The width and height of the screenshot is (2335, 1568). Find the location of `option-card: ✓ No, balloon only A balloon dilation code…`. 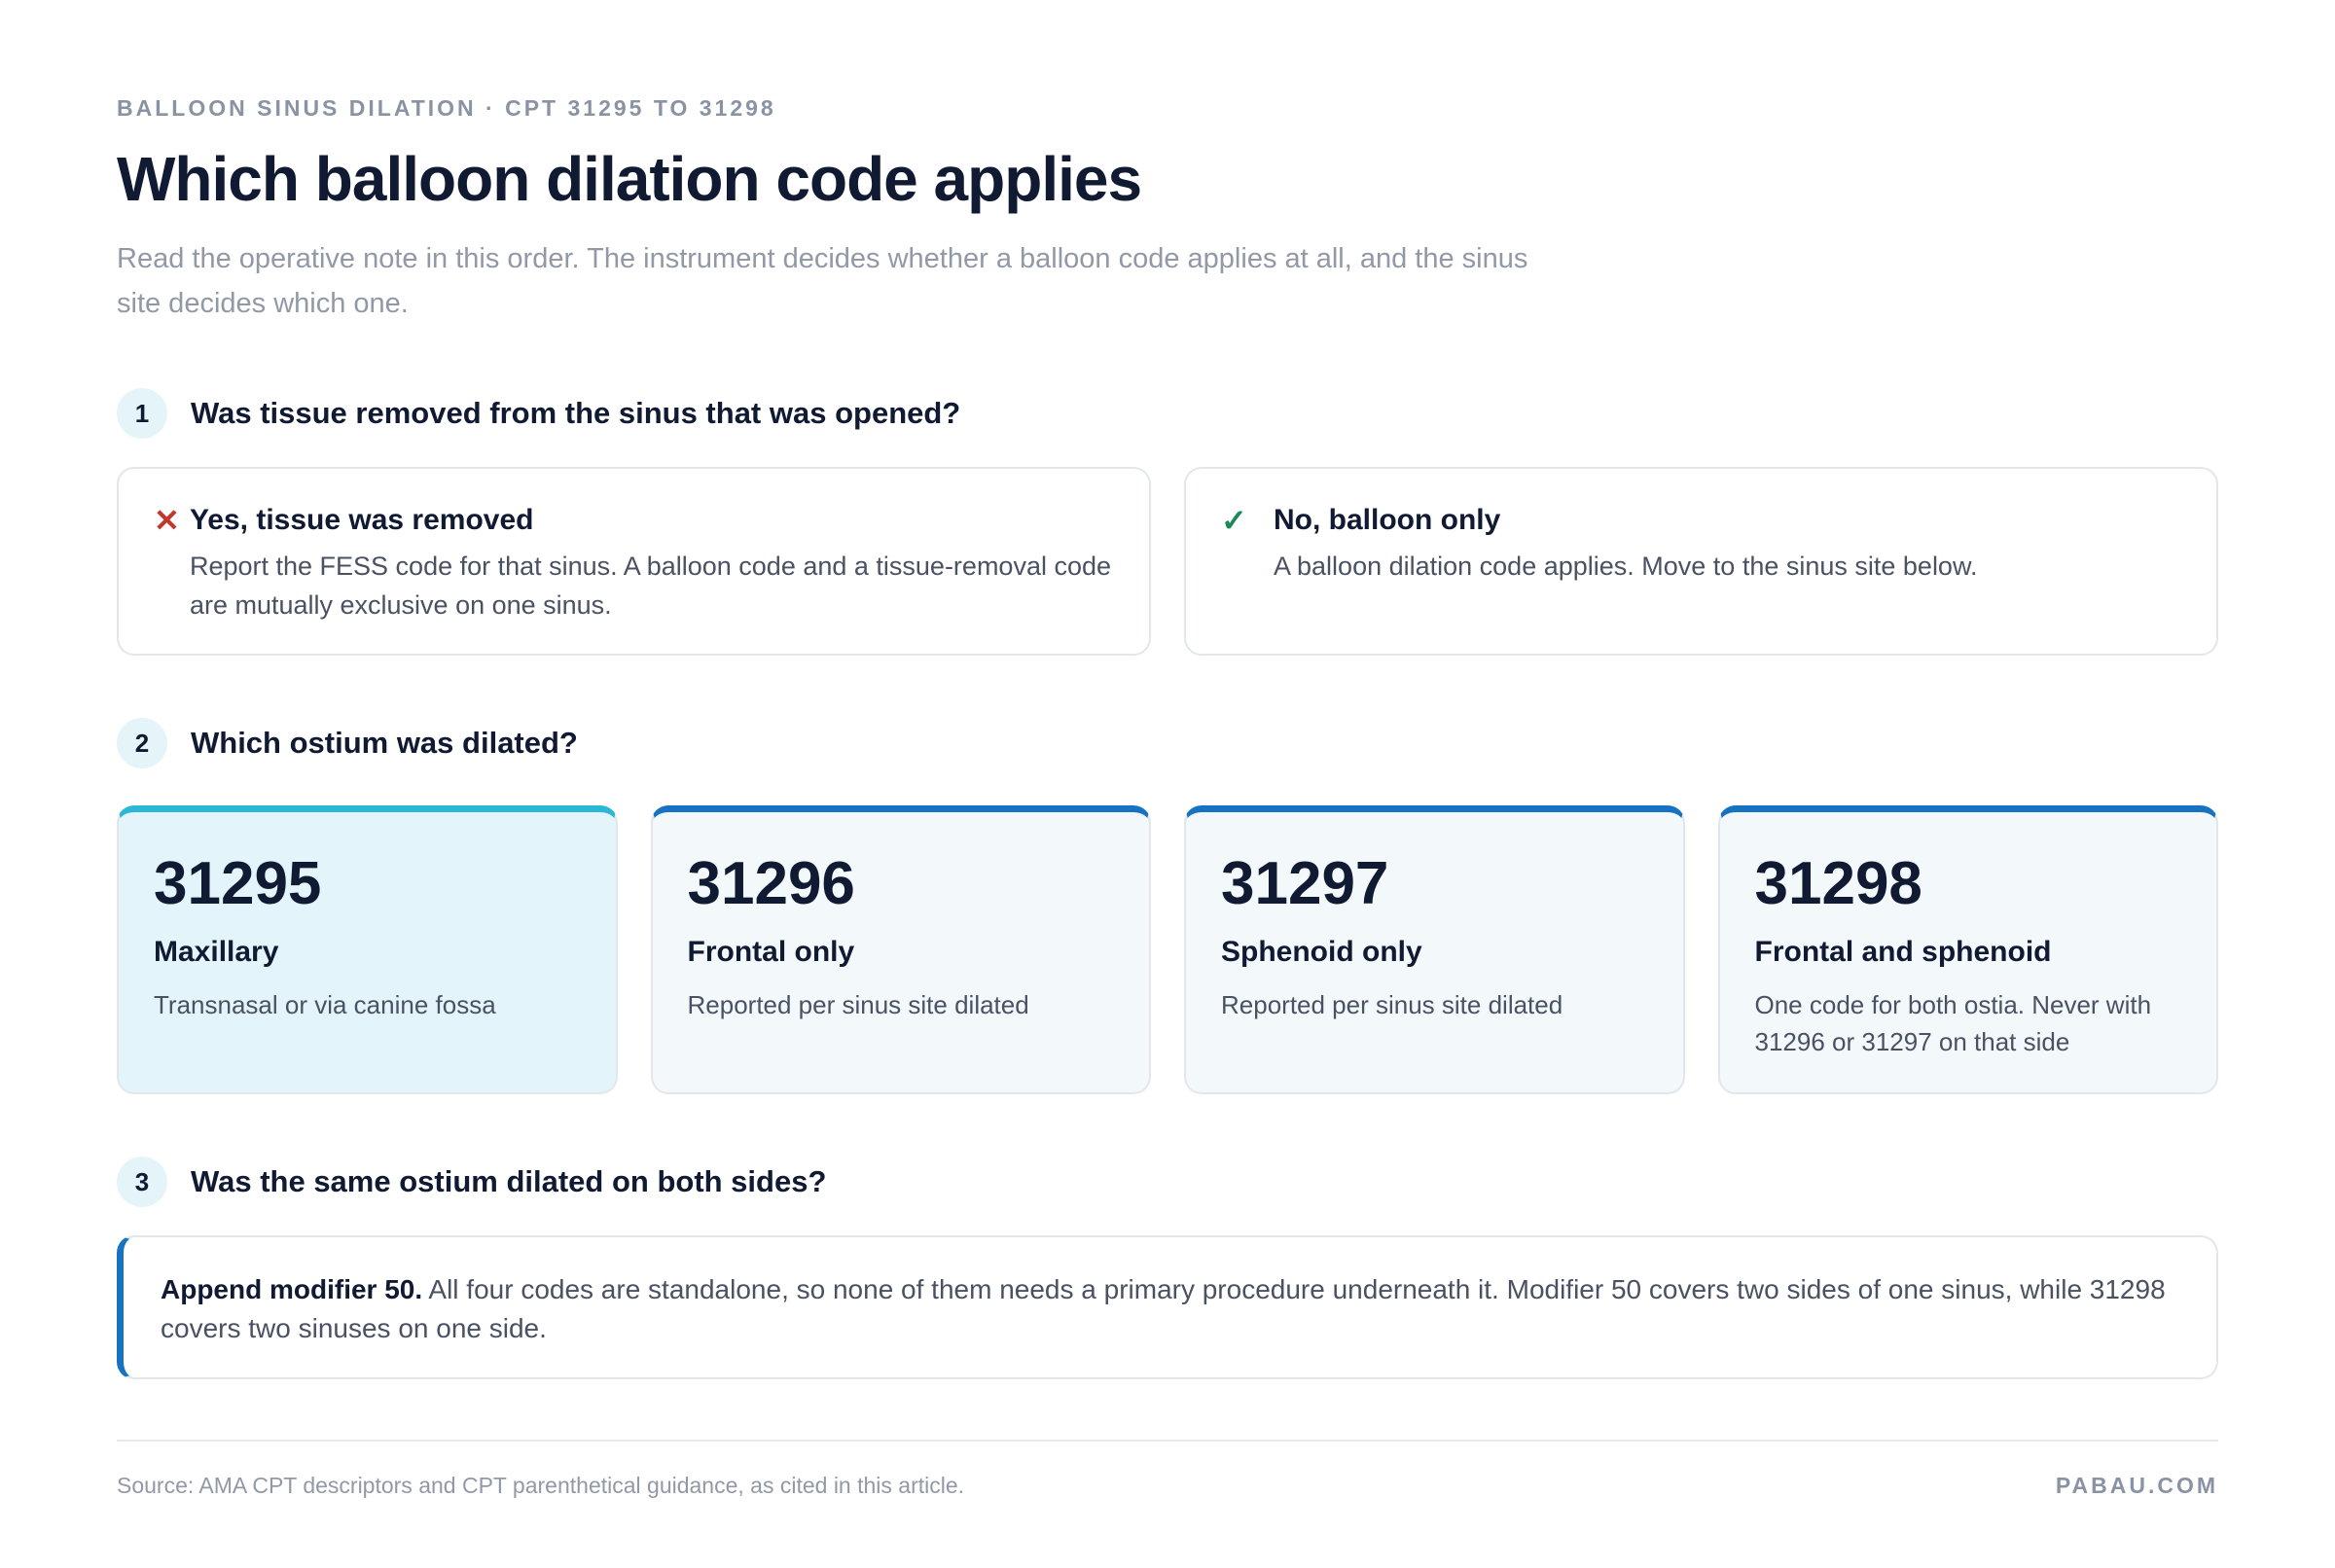

option-card: ✓ No, balloon only A balloon dilation code… is located at coordinates (1701, 561).